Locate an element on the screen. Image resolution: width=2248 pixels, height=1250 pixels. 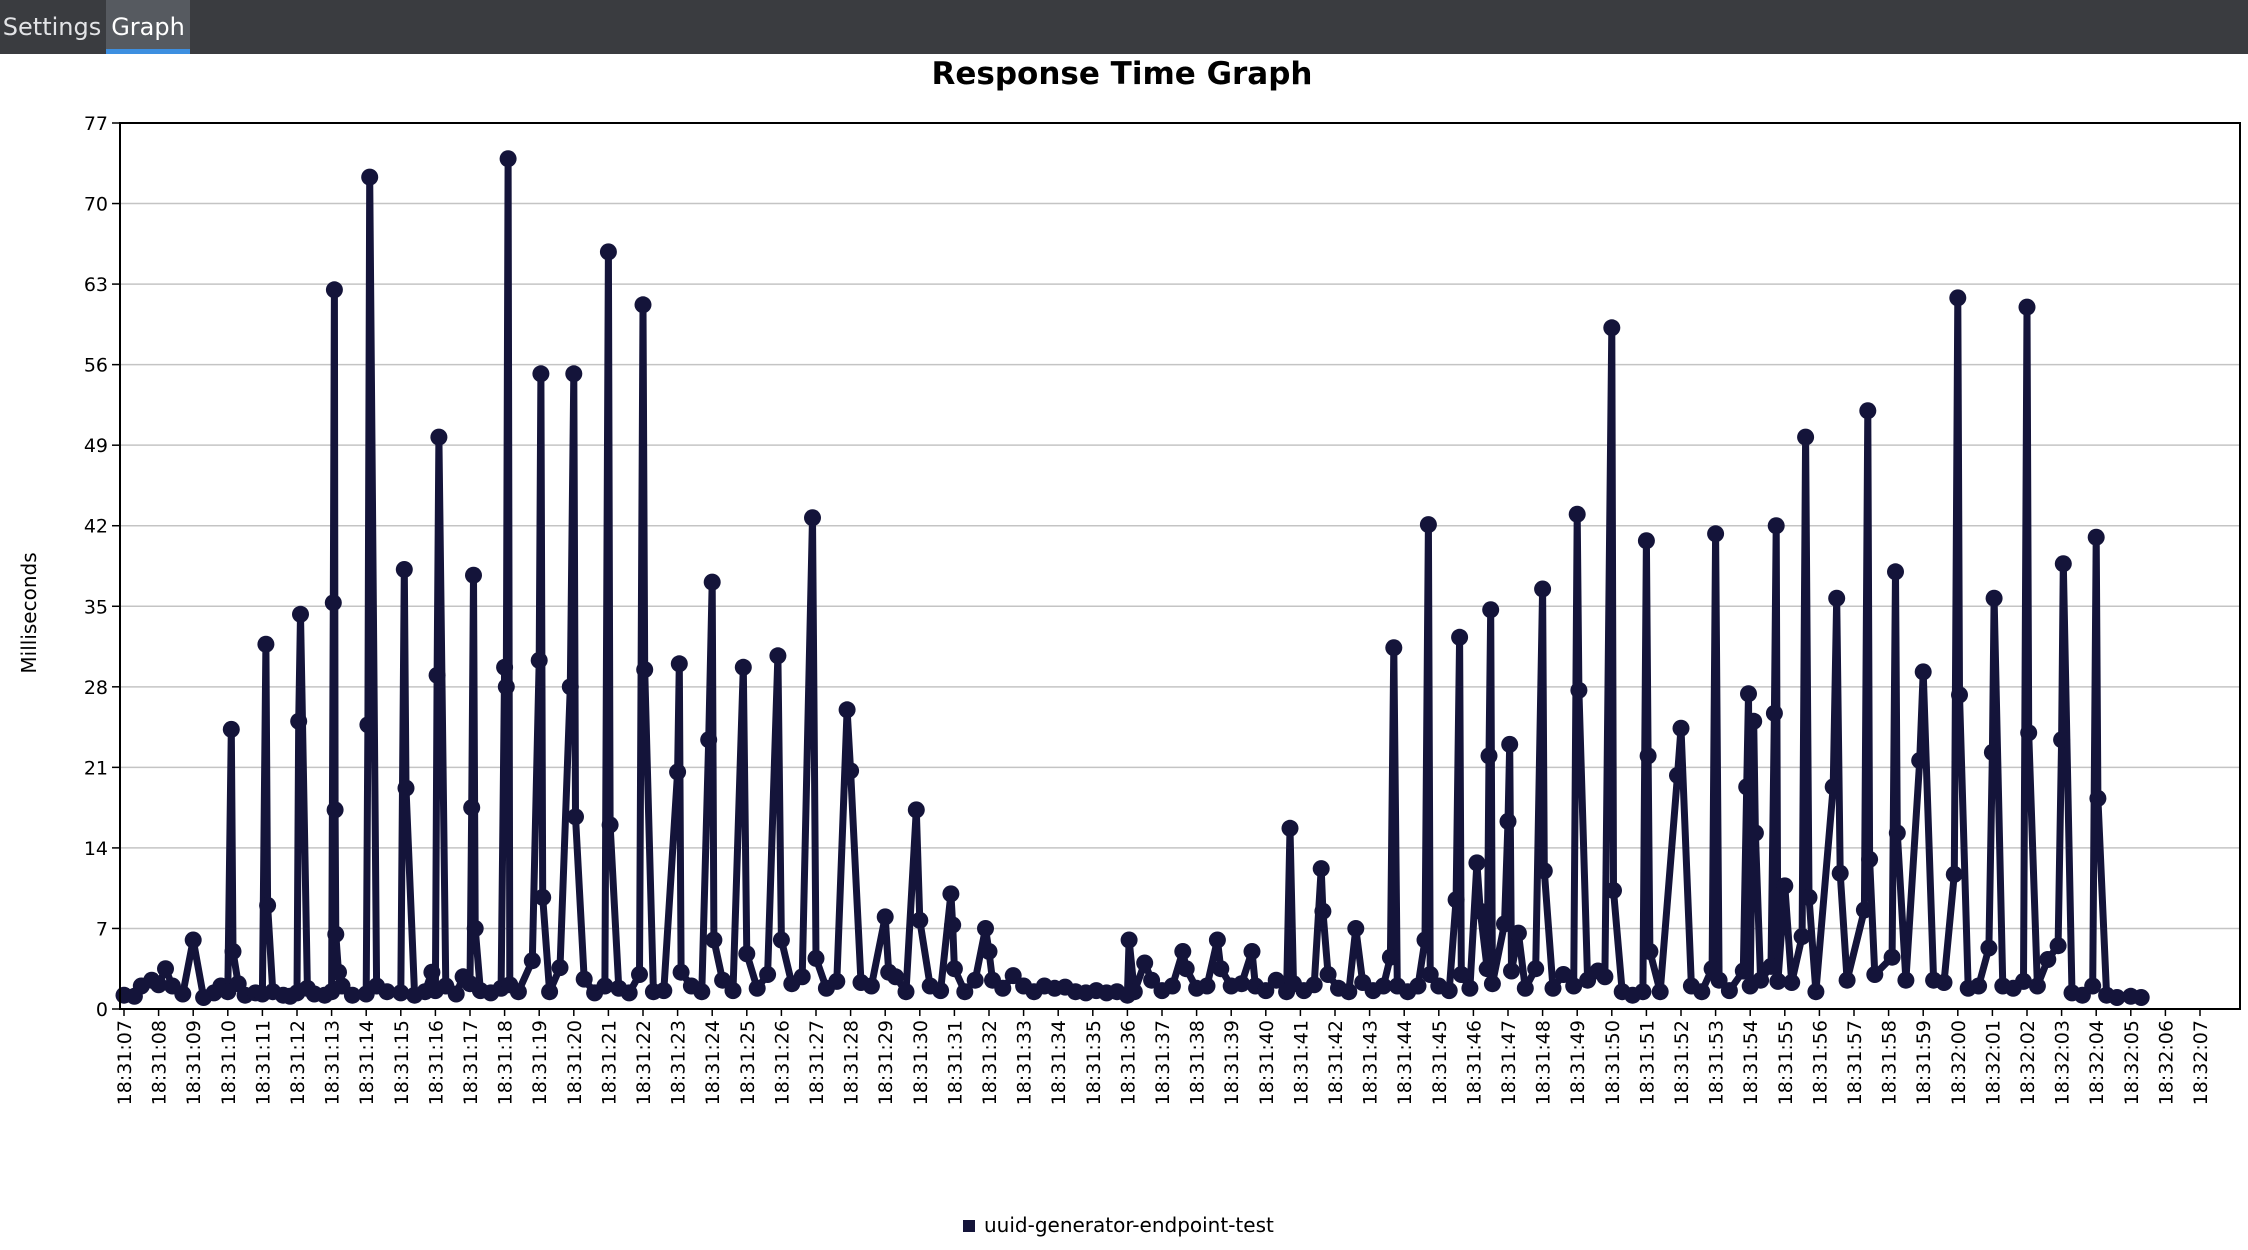
legend-label: uuid-generator-endpoint-test is located at coordinates (1129, 1225).